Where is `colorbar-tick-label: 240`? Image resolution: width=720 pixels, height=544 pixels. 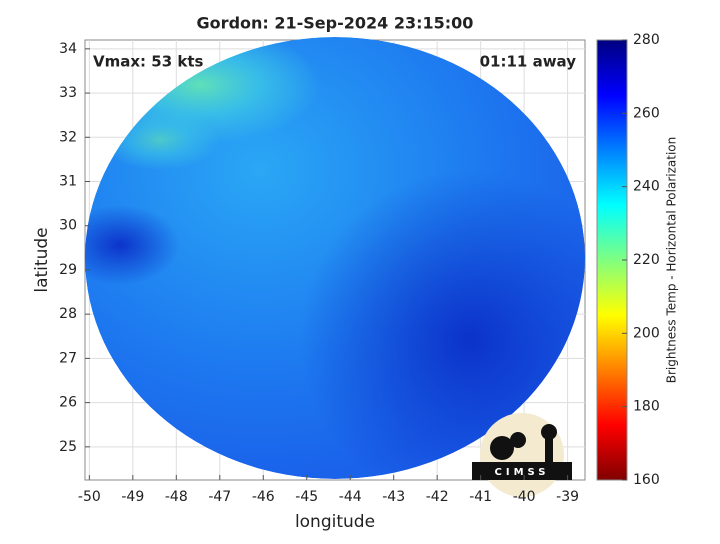 colorbar-tick-label: 240 is located at coordinates (646, 187).